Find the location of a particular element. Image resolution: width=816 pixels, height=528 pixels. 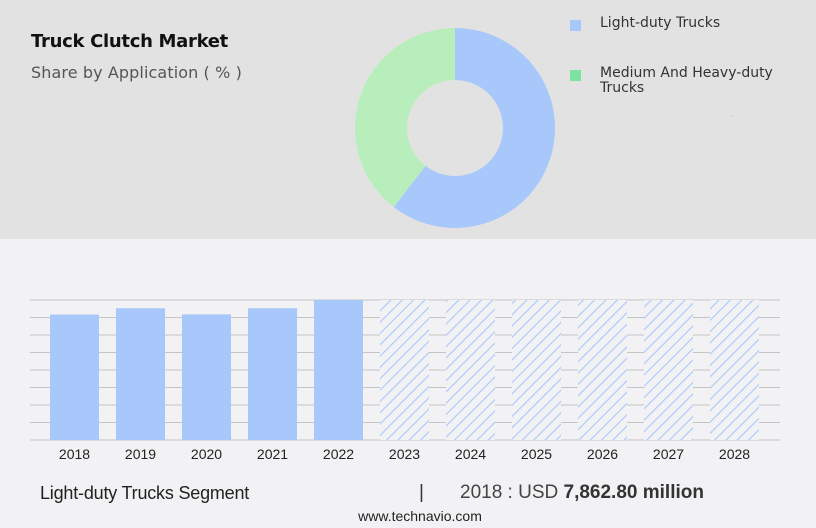

x-axis-label-2019: 2019 is located at coordinates (140, 454).